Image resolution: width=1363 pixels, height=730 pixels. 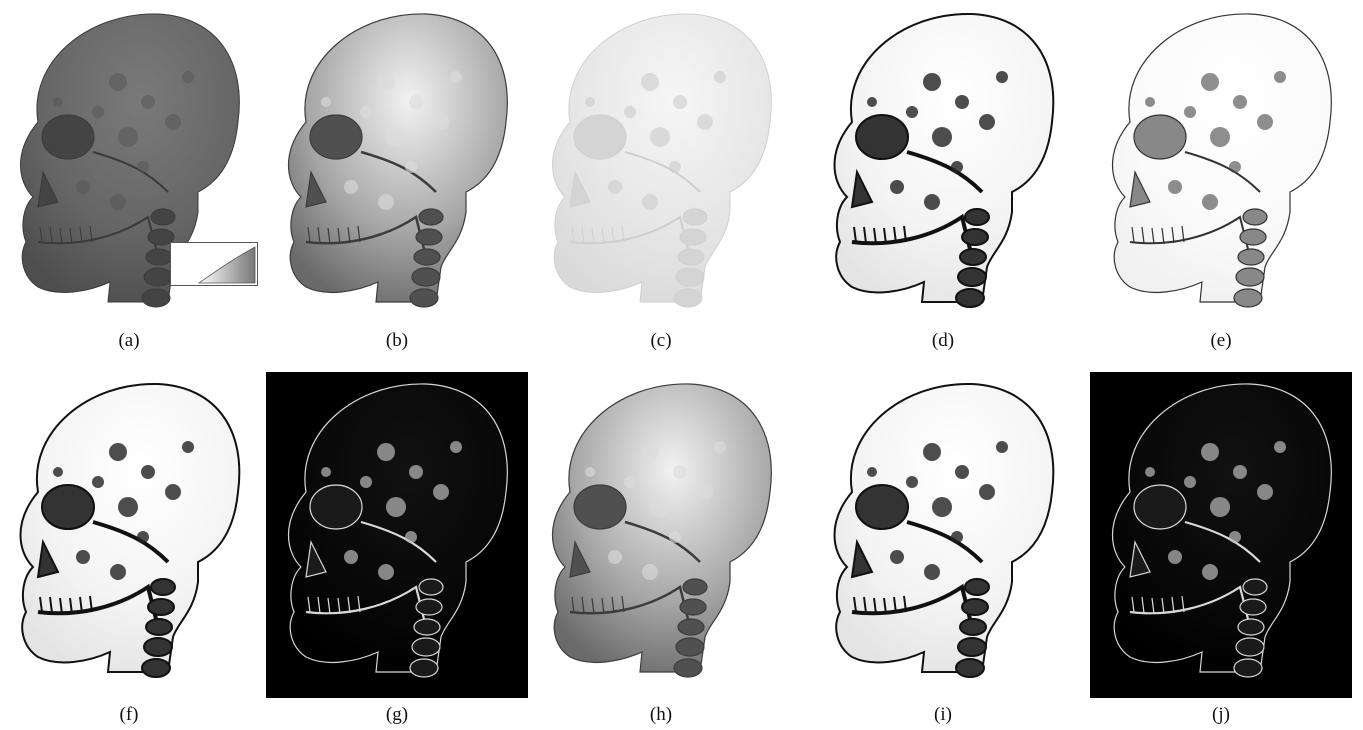 What do you see at coordinates (129, 340) in the screenshot?
I see `caption-a: (a)` at bounding box center [129, 340].